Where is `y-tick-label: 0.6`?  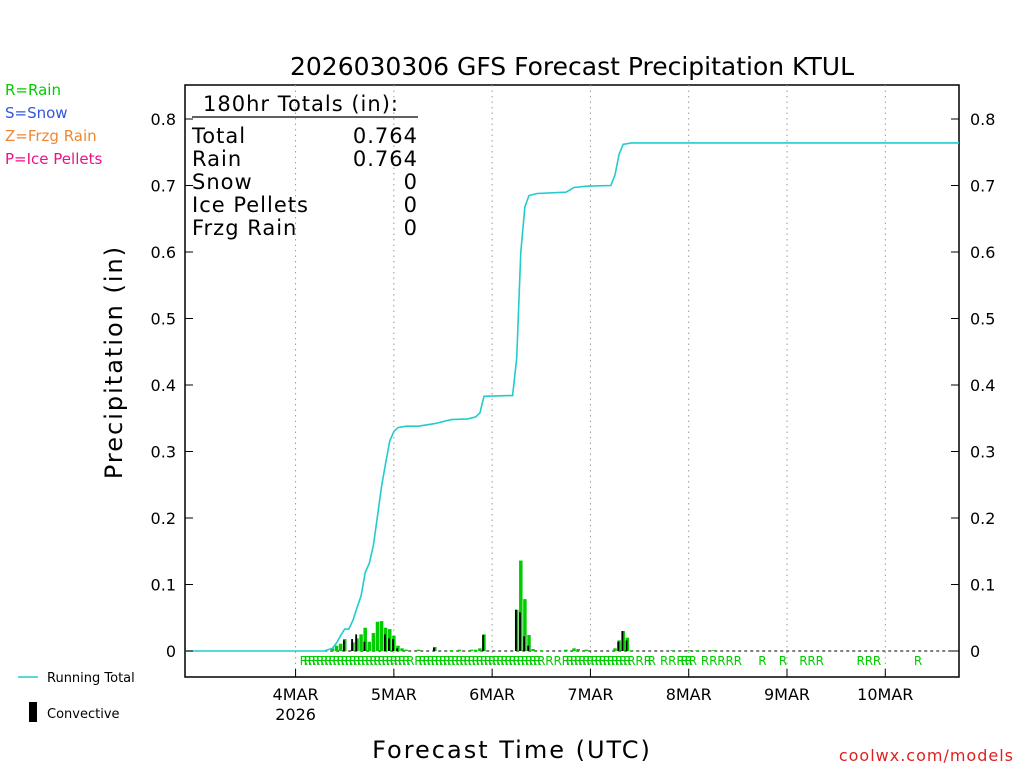
y-tick-label: 0.6 is located at coordinates (163, 252).